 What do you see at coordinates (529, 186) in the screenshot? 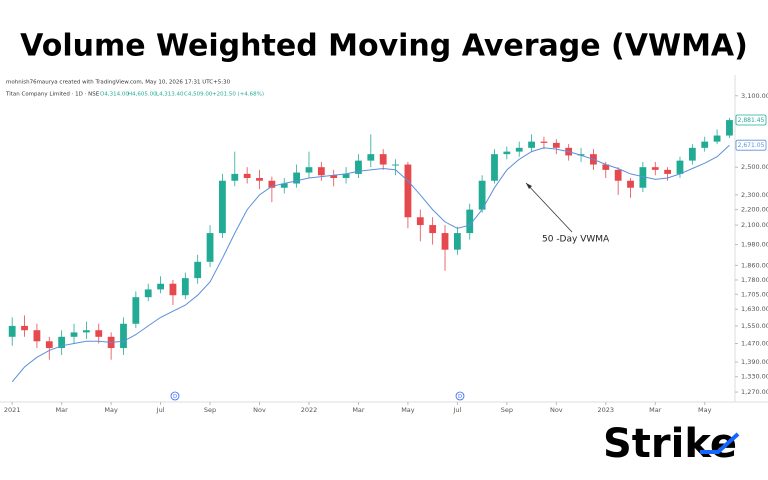
I see `arrow-head` at bounding box center [529, 186].